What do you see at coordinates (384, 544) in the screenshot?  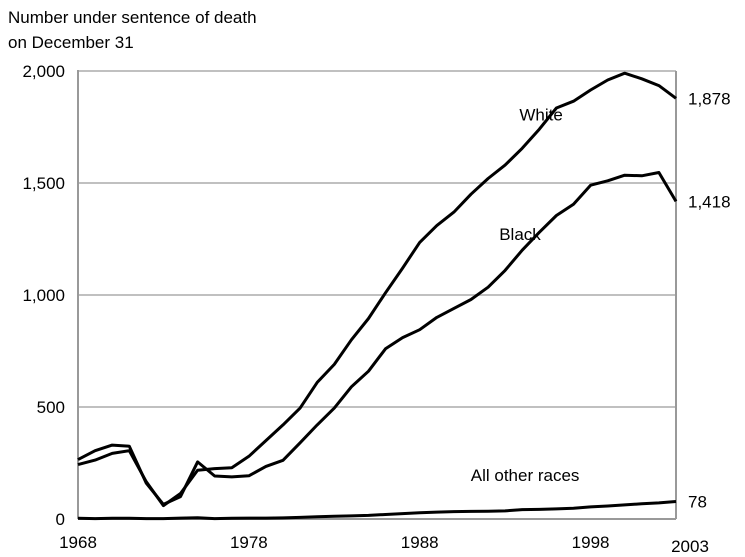 I see `x-tick-labels: 1968 1978 1988 1998 2003` at bounding box center [384, 544].